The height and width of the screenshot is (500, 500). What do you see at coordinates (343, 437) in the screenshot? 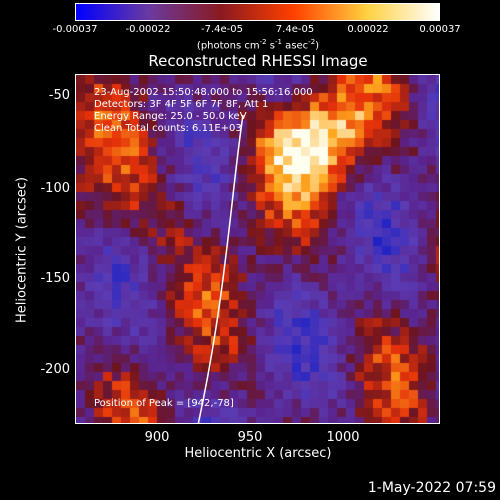
I see `x-tick-label: 1000` at bounding box center [343, 437].